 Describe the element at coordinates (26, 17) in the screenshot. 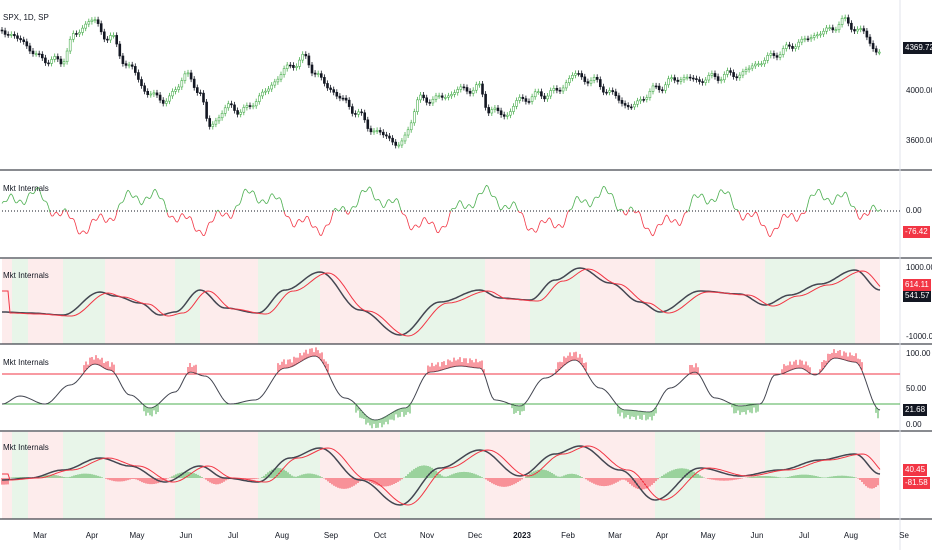

I see `symbol-title: SPX, 1D, SP` at that location.